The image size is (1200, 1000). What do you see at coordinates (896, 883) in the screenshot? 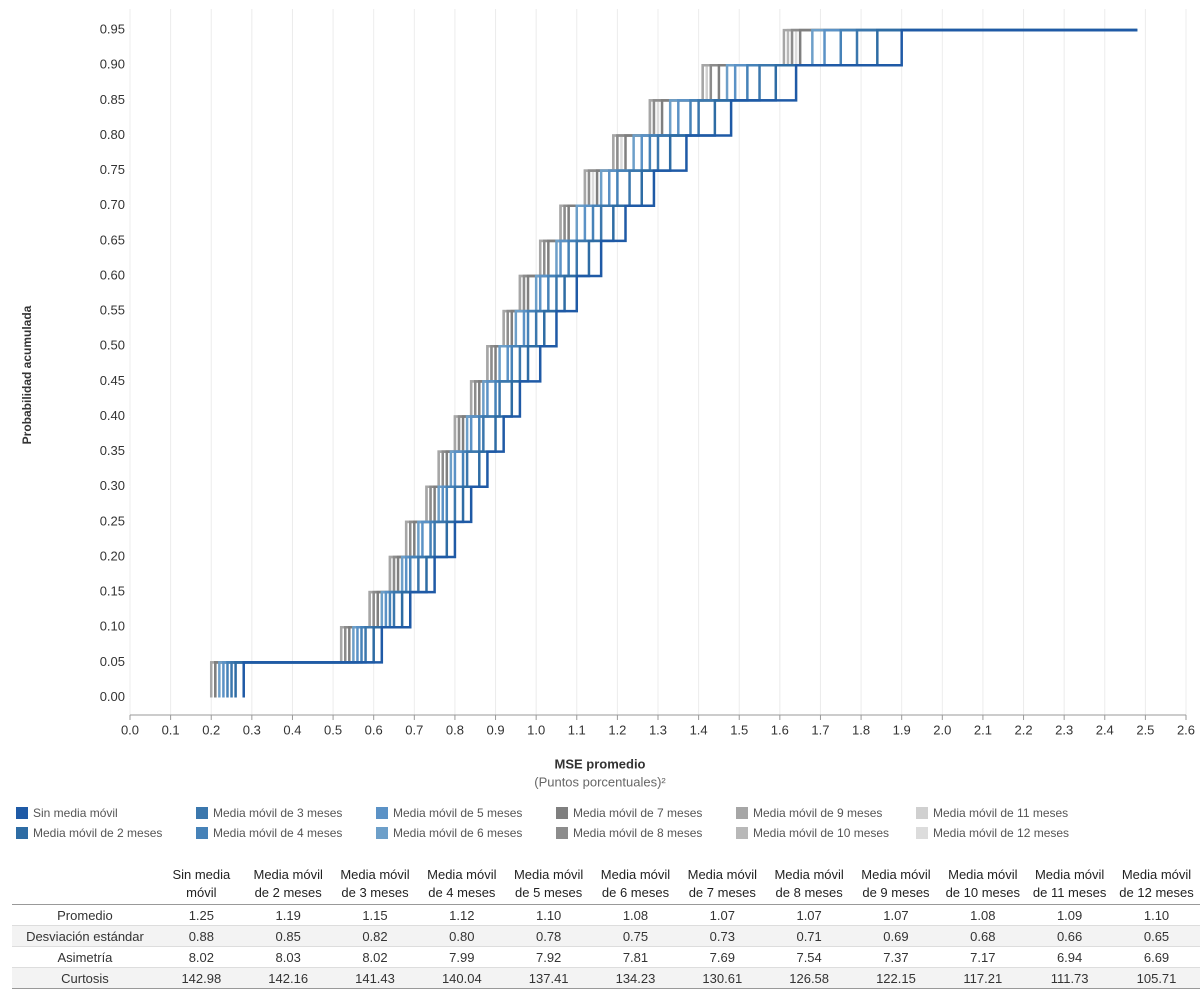
I see `column-header: Media móvil de 9 meses` at bounding box center [896, 883].